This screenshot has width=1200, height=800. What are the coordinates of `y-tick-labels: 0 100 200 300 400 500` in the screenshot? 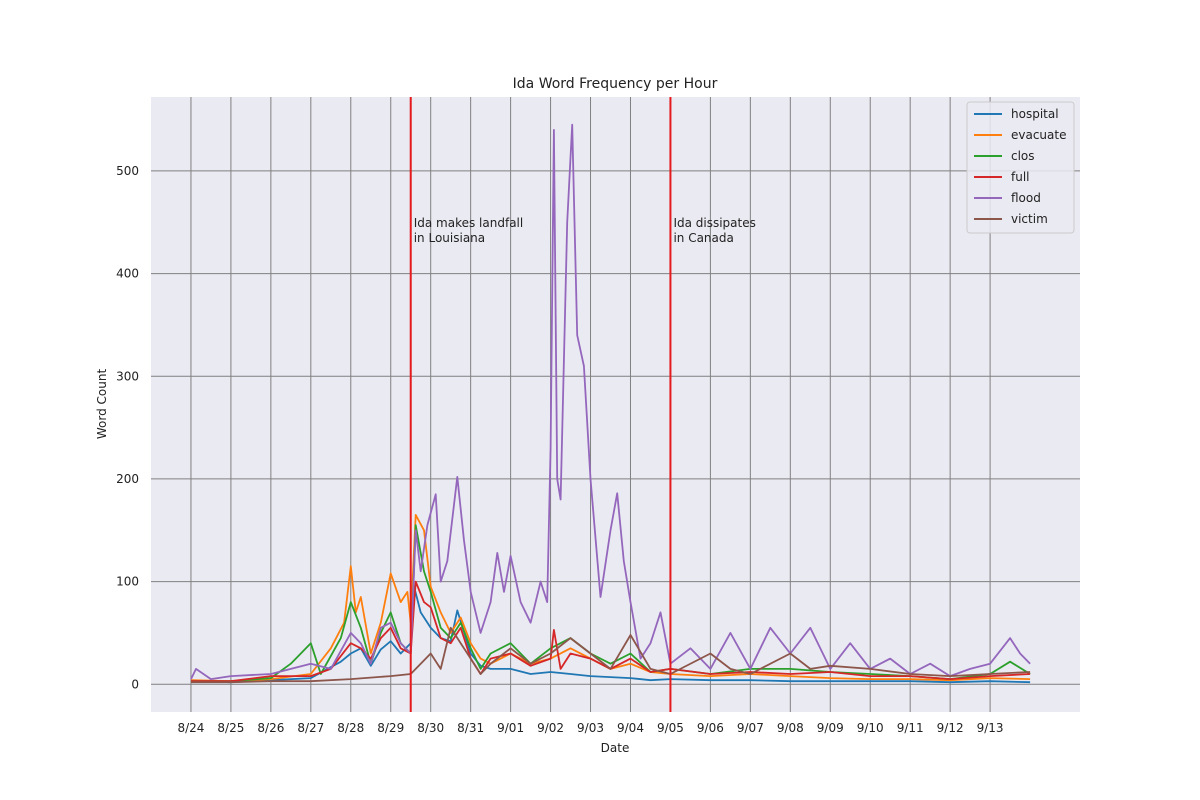 It's located at (127, 427).